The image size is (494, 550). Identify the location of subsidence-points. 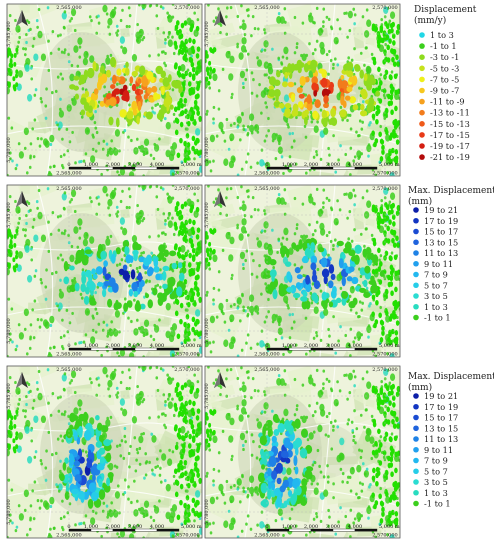
(323, 273).